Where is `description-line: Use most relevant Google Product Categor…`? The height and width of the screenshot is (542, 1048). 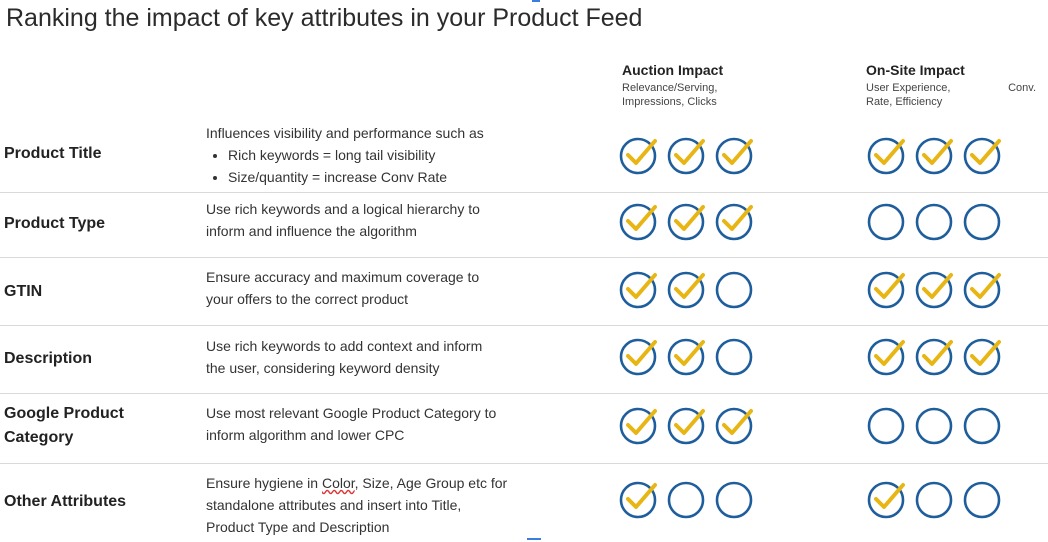
description-line: Use most relevant Google Product Categor… is located at coordinates (351, 413).